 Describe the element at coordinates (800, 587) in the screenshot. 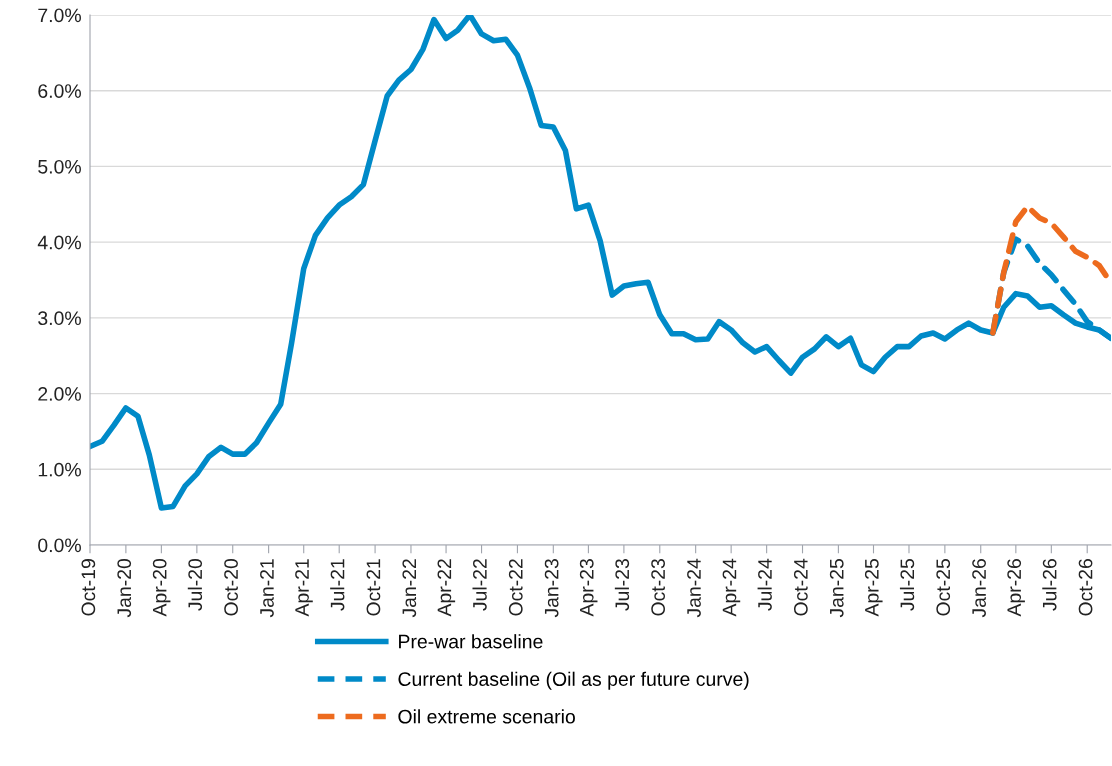

I see `x-tick-label: Oct-24` at that location.